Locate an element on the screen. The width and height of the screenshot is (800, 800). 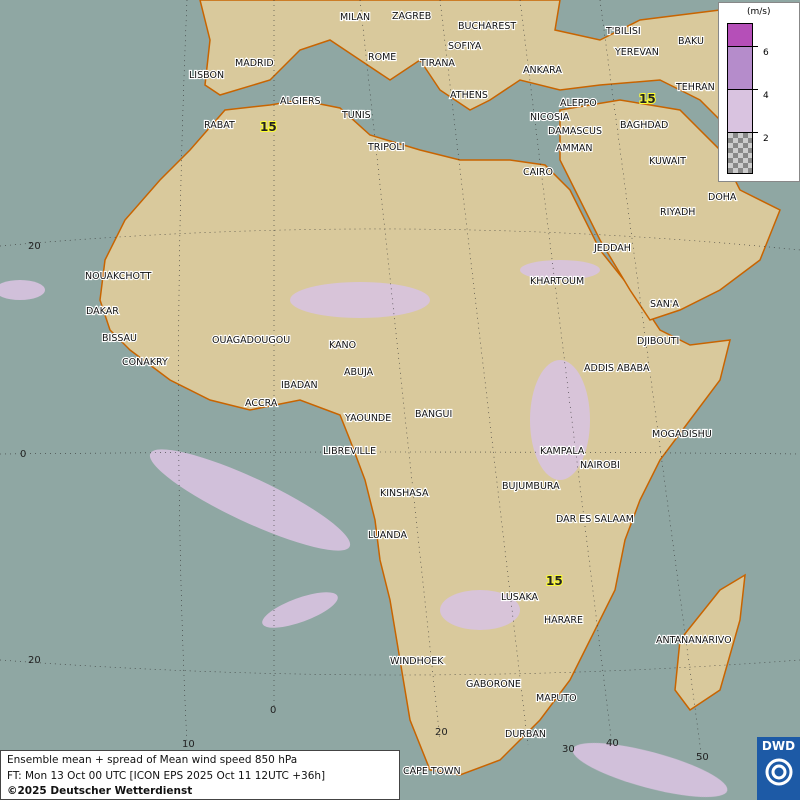
city-label: SOFIYA is located at coordinates (465, 46).